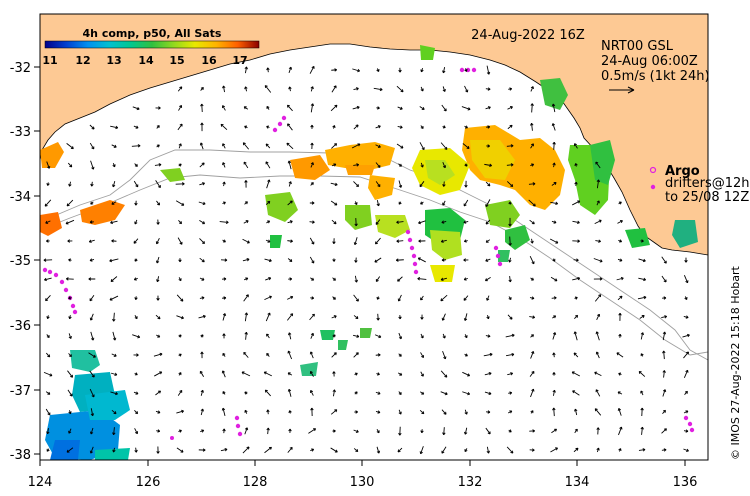 The height and width of the screenshot is (496, 750). Describe the element at coordinates (152, 33) in the screenshot. I see `colorbar-title: 4h comp, p50, All Sats` at that location.